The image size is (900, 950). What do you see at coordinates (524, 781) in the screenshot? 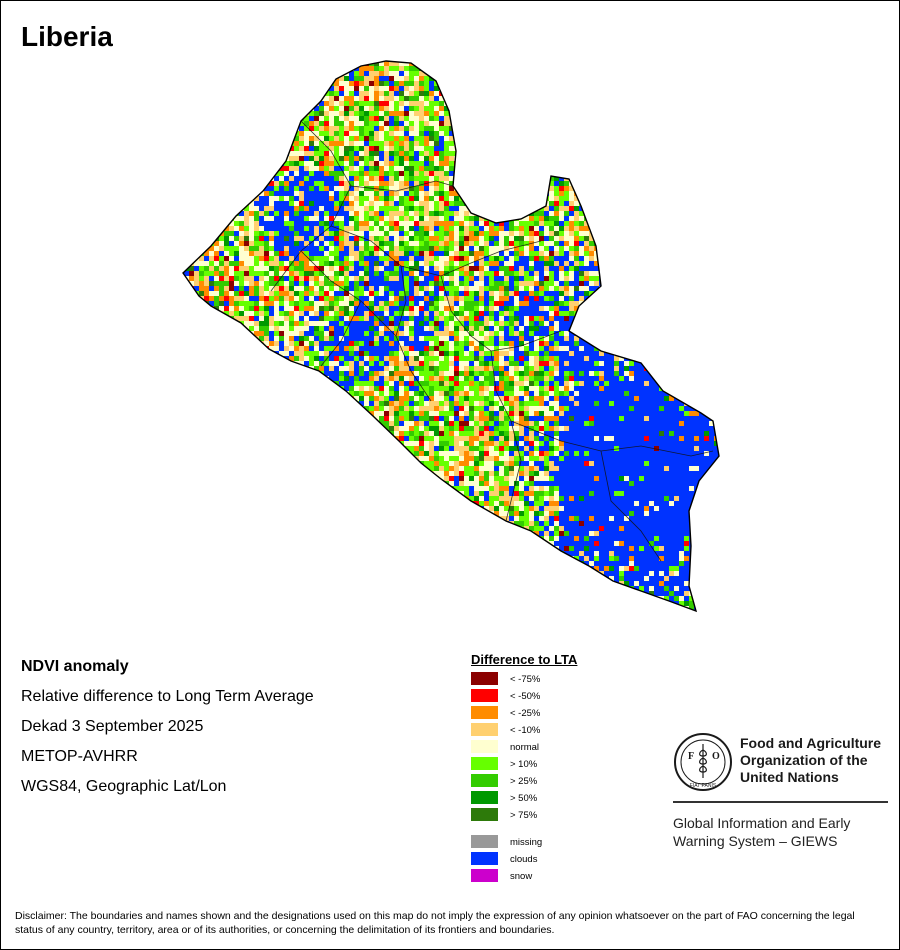
I see `legend-label: > 25%` at bounding box center [524, 781].